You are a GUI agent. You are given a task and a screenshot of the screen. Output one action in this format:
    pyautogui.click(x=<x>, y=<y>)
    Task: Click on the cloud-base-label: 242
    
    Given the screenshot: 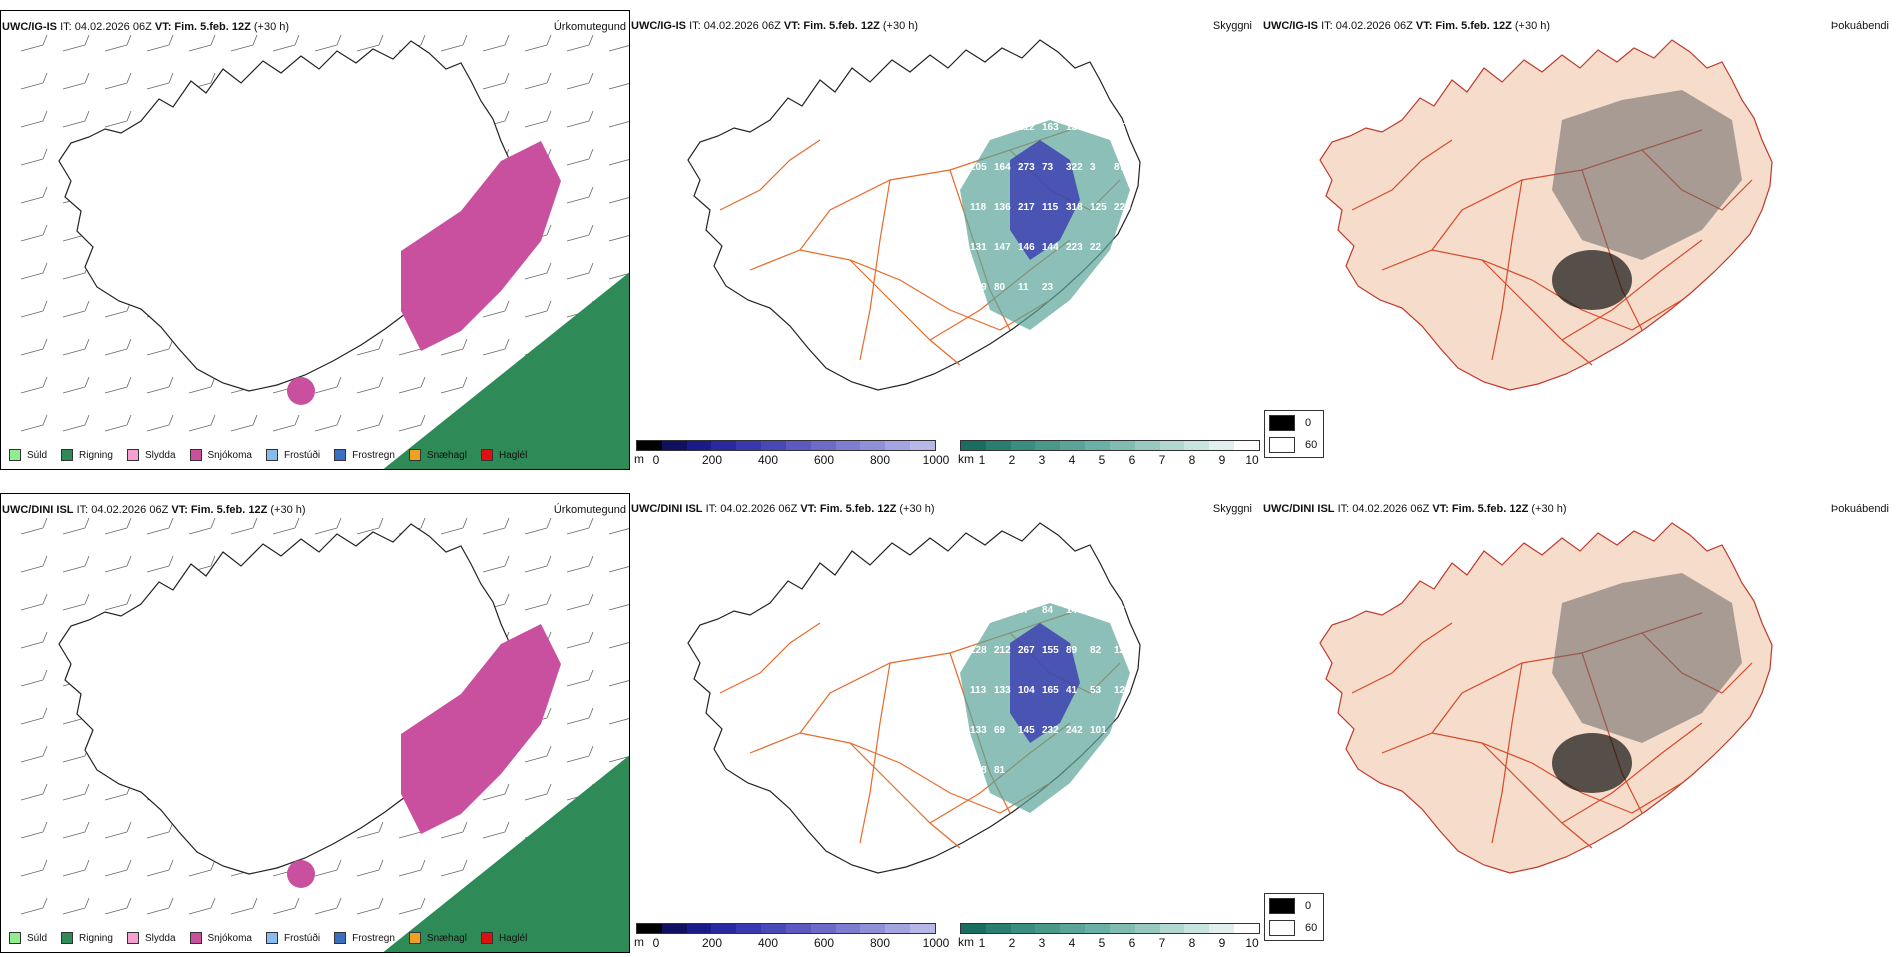 What is the action you would take?
    pyautogui.click(x=1074, y=730)
    